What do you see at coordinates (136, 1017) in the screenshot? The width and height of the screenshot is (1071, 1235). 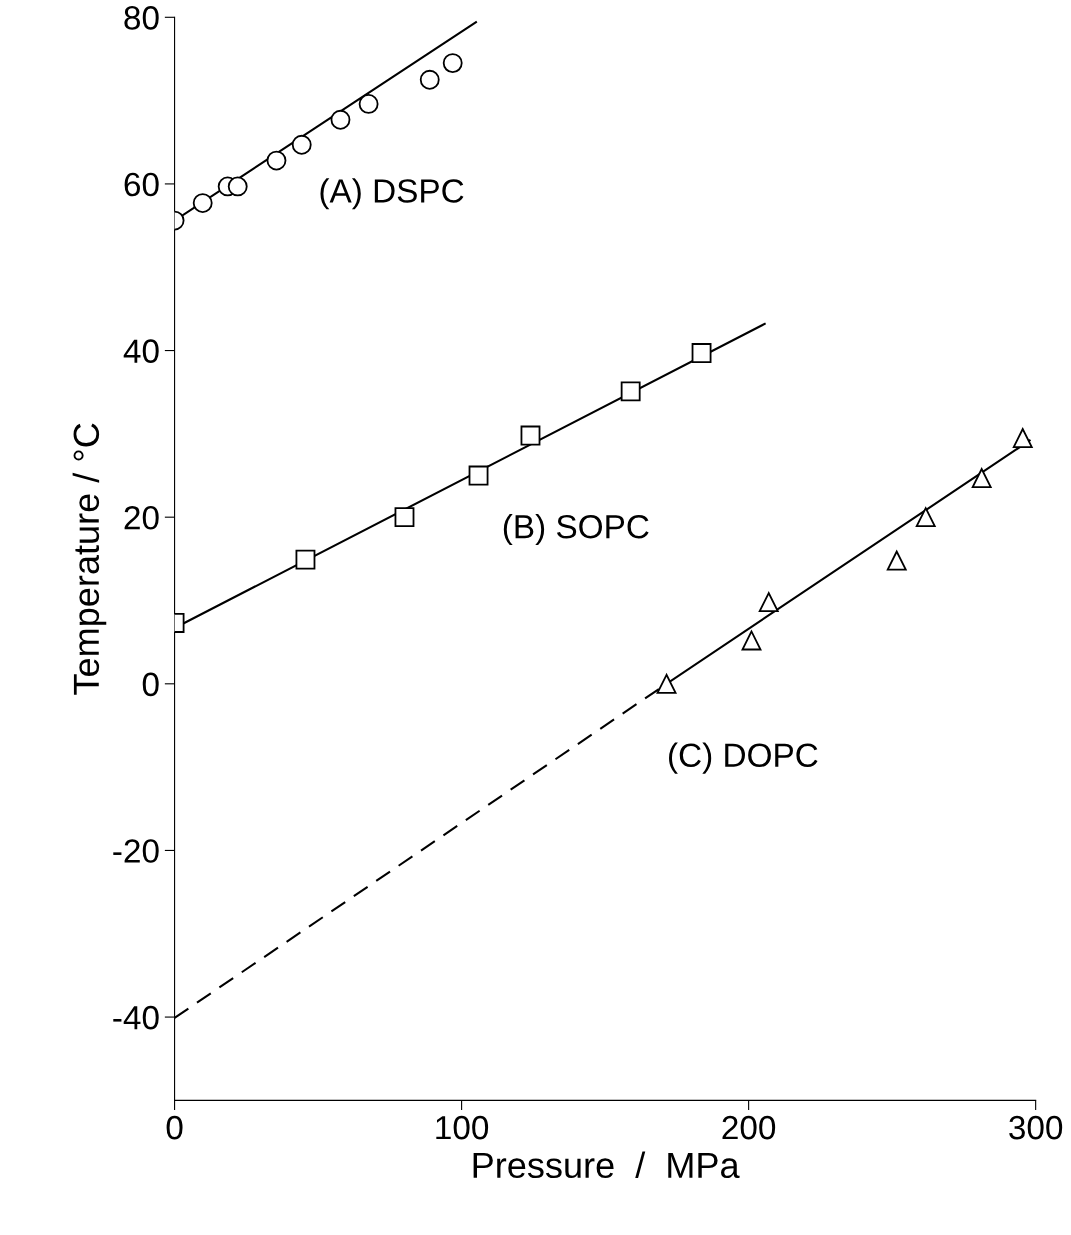 I see `y-tick-label: -40` at bounding box center [136, 1017].